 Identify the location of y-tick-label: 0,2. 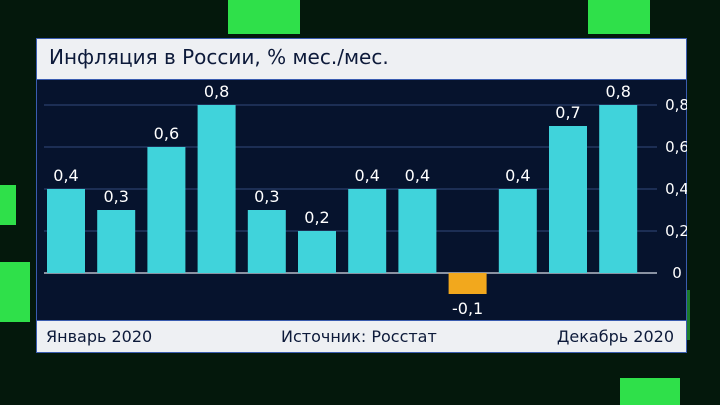
(676, 231).